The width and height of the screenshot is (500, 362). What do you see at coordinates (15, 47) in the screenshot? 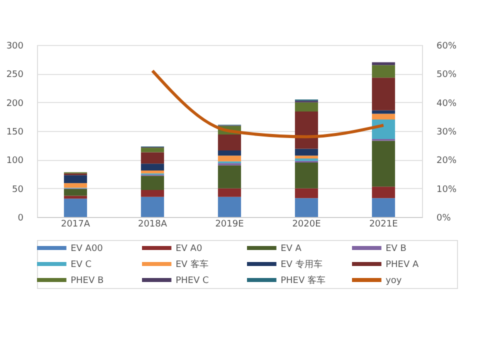
I see `y-tick-label: 300` at bounding box center [15, 47].